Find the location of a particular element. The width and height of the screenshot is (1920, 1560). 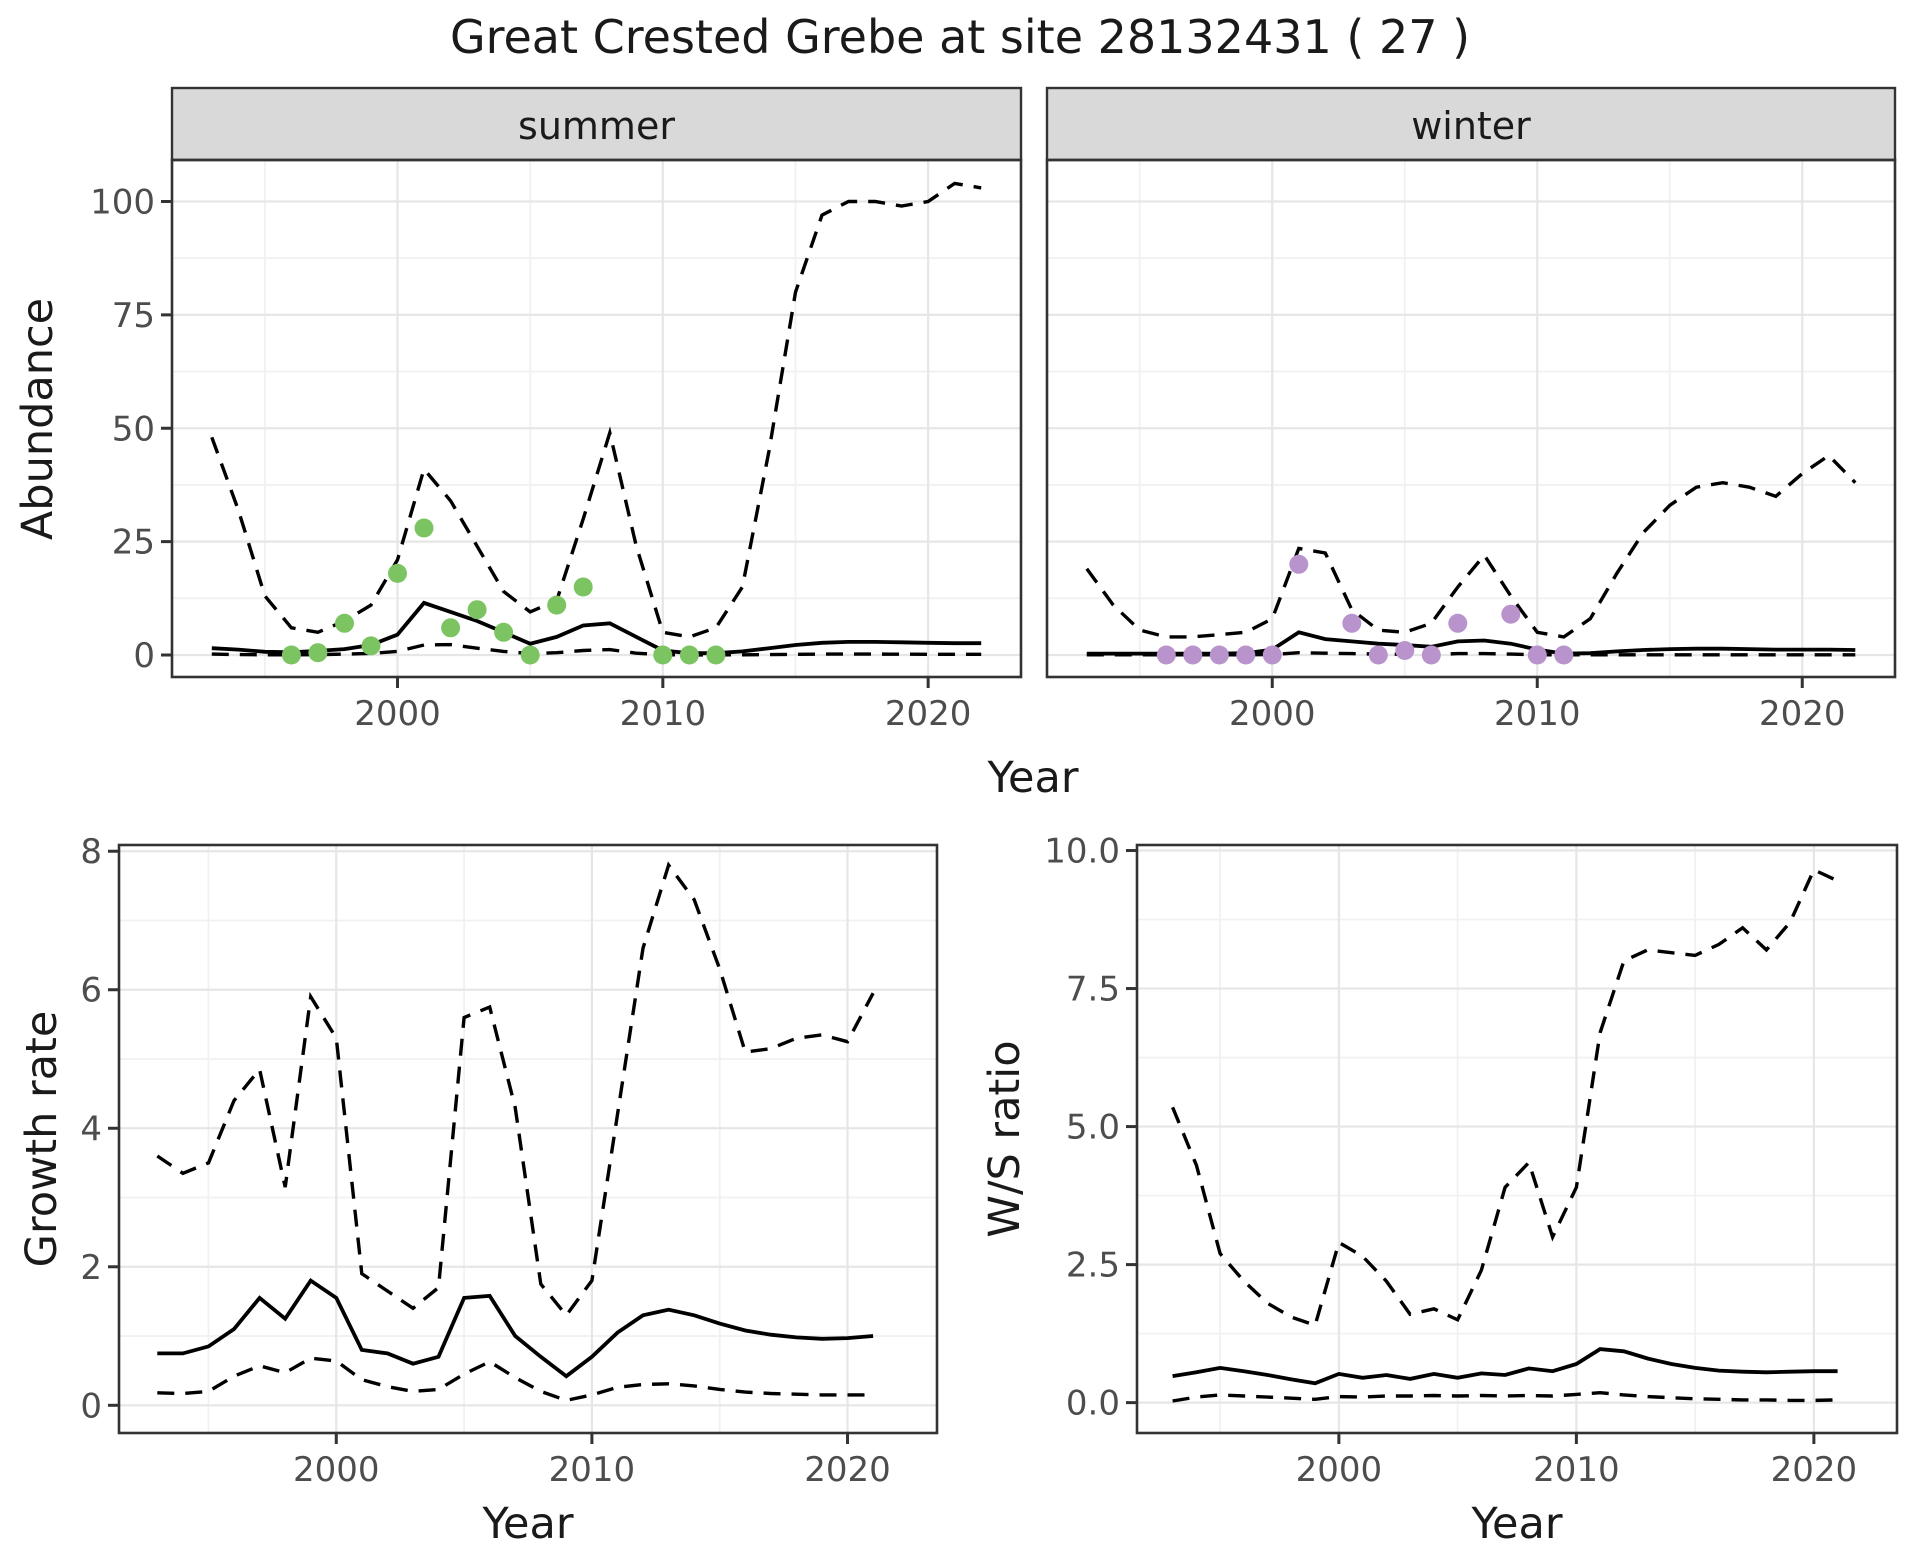

y-tick-label: 5.0 is located at coordinates (1093, 1128).